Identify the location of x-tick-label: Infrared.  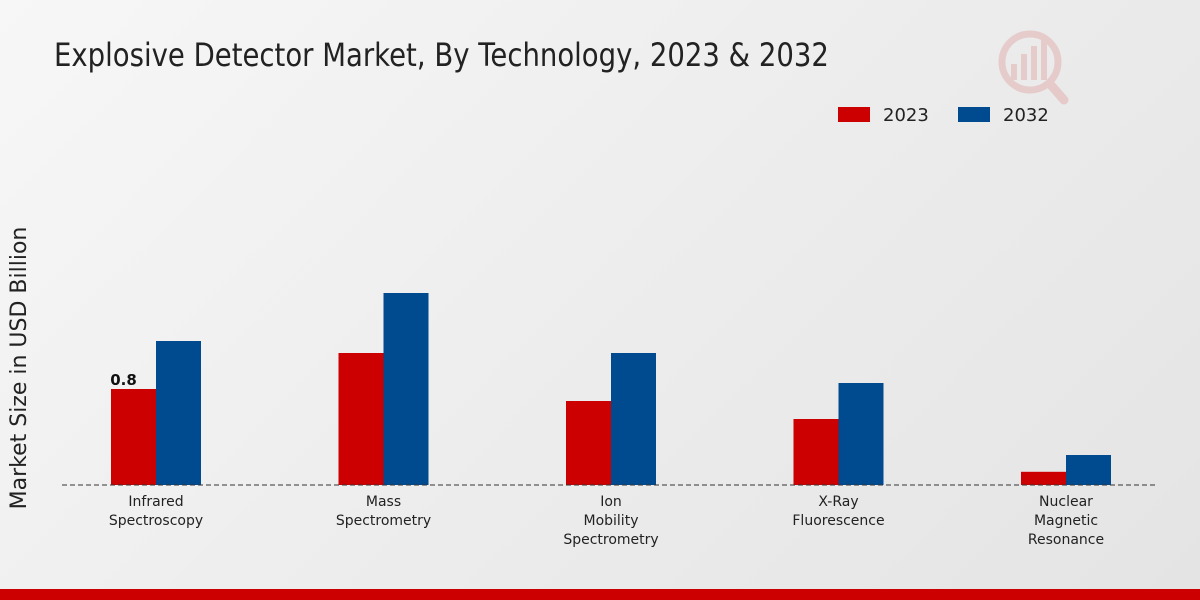
(155, 502).